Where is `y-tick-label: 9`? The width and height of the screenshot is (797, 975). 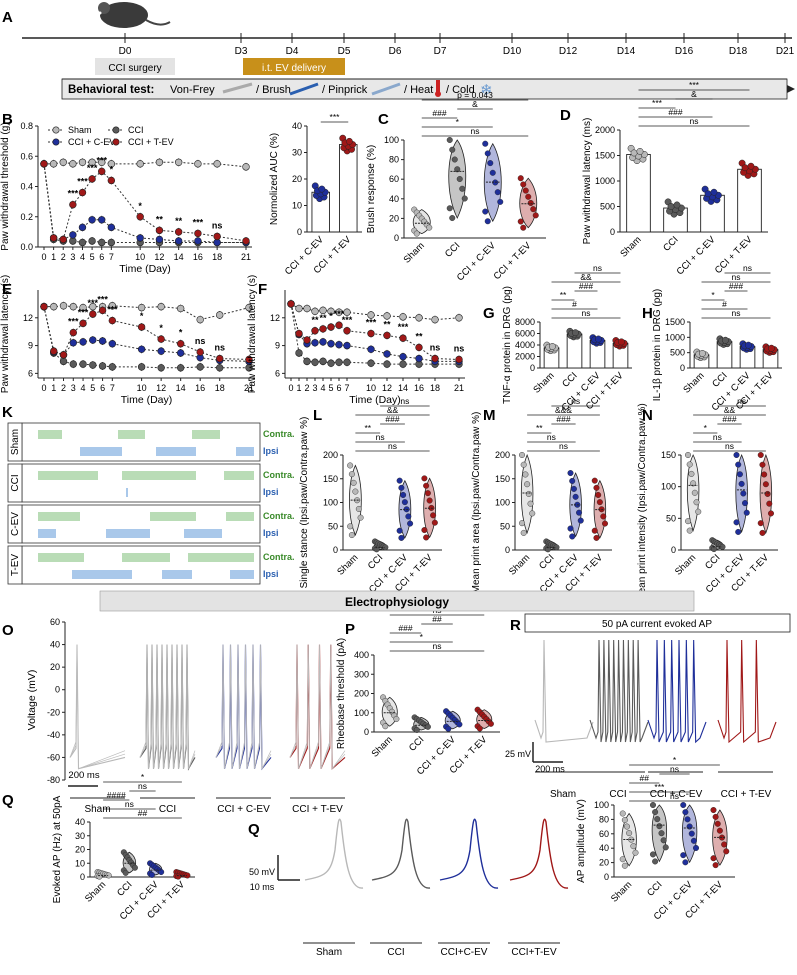
y-tick-label: 9 is located at coordinates (277, 346).